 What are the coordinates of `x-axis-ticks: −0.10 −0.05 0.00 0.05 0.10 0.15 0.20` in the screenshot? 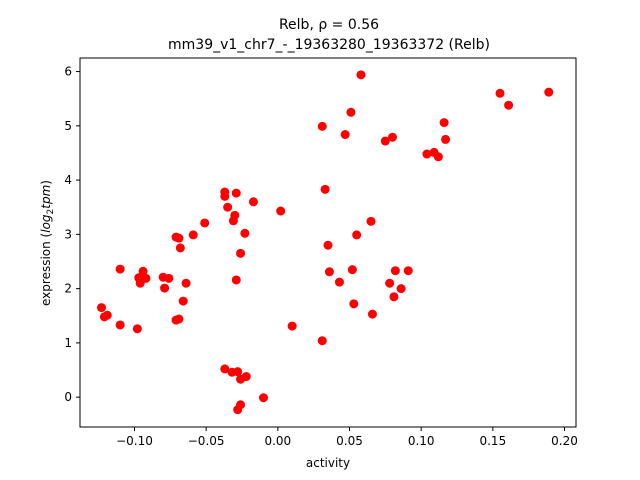 It's located at (347, 437).